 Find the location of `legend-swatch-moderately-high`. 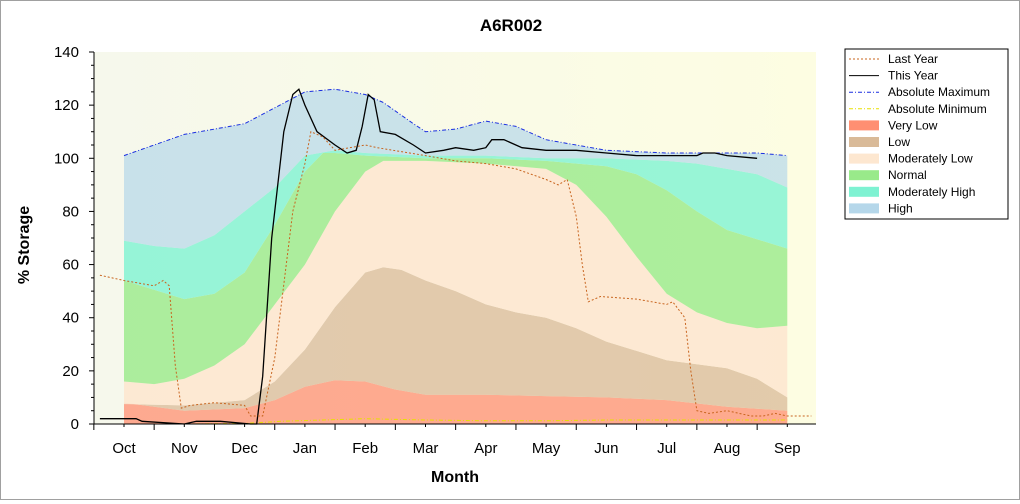

legend-swatch-moderately-high is located at coordinates (864, 191).